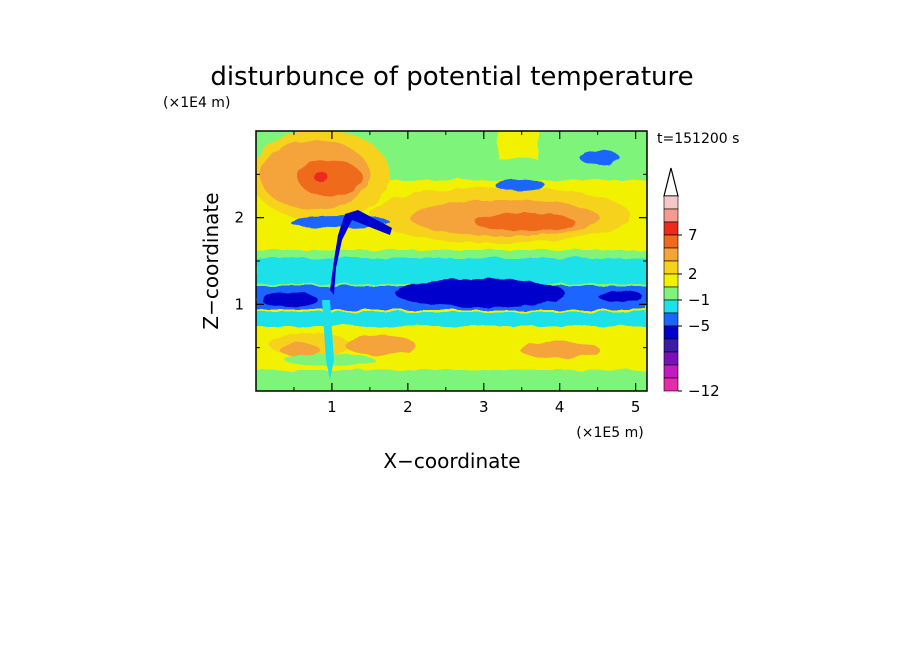  What do you see at coordinates (211, 260) in the screenshot?
I see `y-axis-label: Z−coordinate` at bounding box center [211, 260].